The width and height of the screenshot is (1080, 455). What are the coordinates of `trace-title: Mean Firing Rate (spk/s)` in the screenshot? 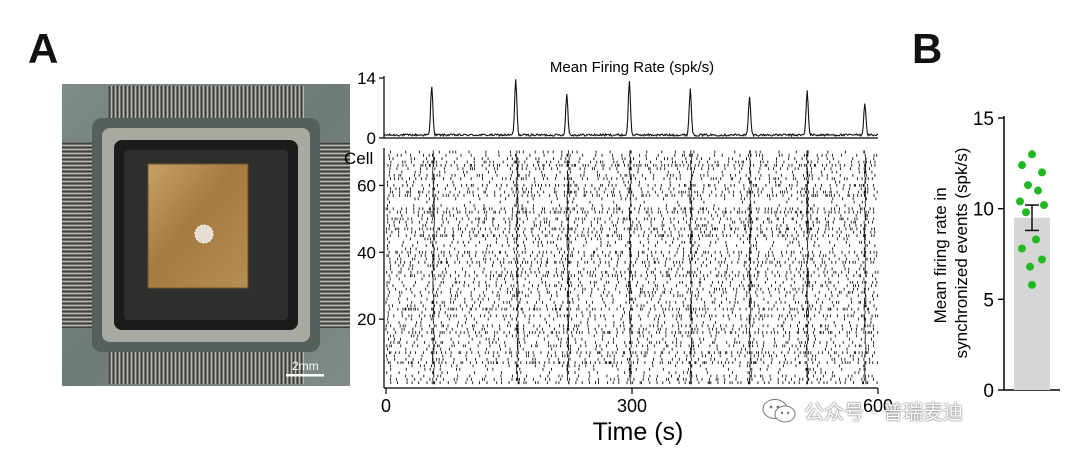 It's located at (632, 67).